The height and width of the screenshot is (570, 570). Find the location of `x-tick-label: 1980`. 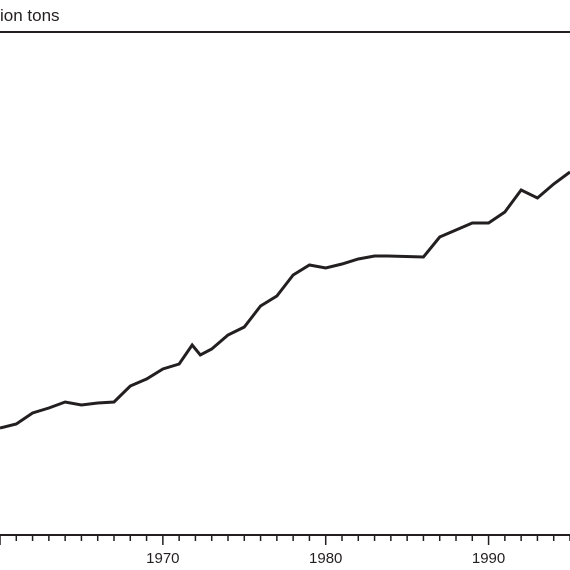

x-tick-label: 1980 is located at coordinates (325, 558).